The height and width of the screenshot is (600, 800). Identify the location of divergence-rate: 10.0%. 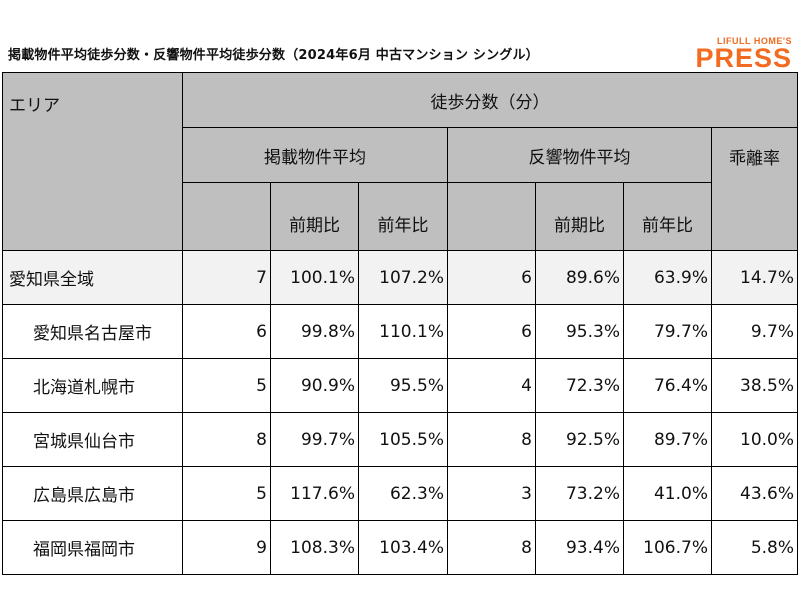
(754, 439).